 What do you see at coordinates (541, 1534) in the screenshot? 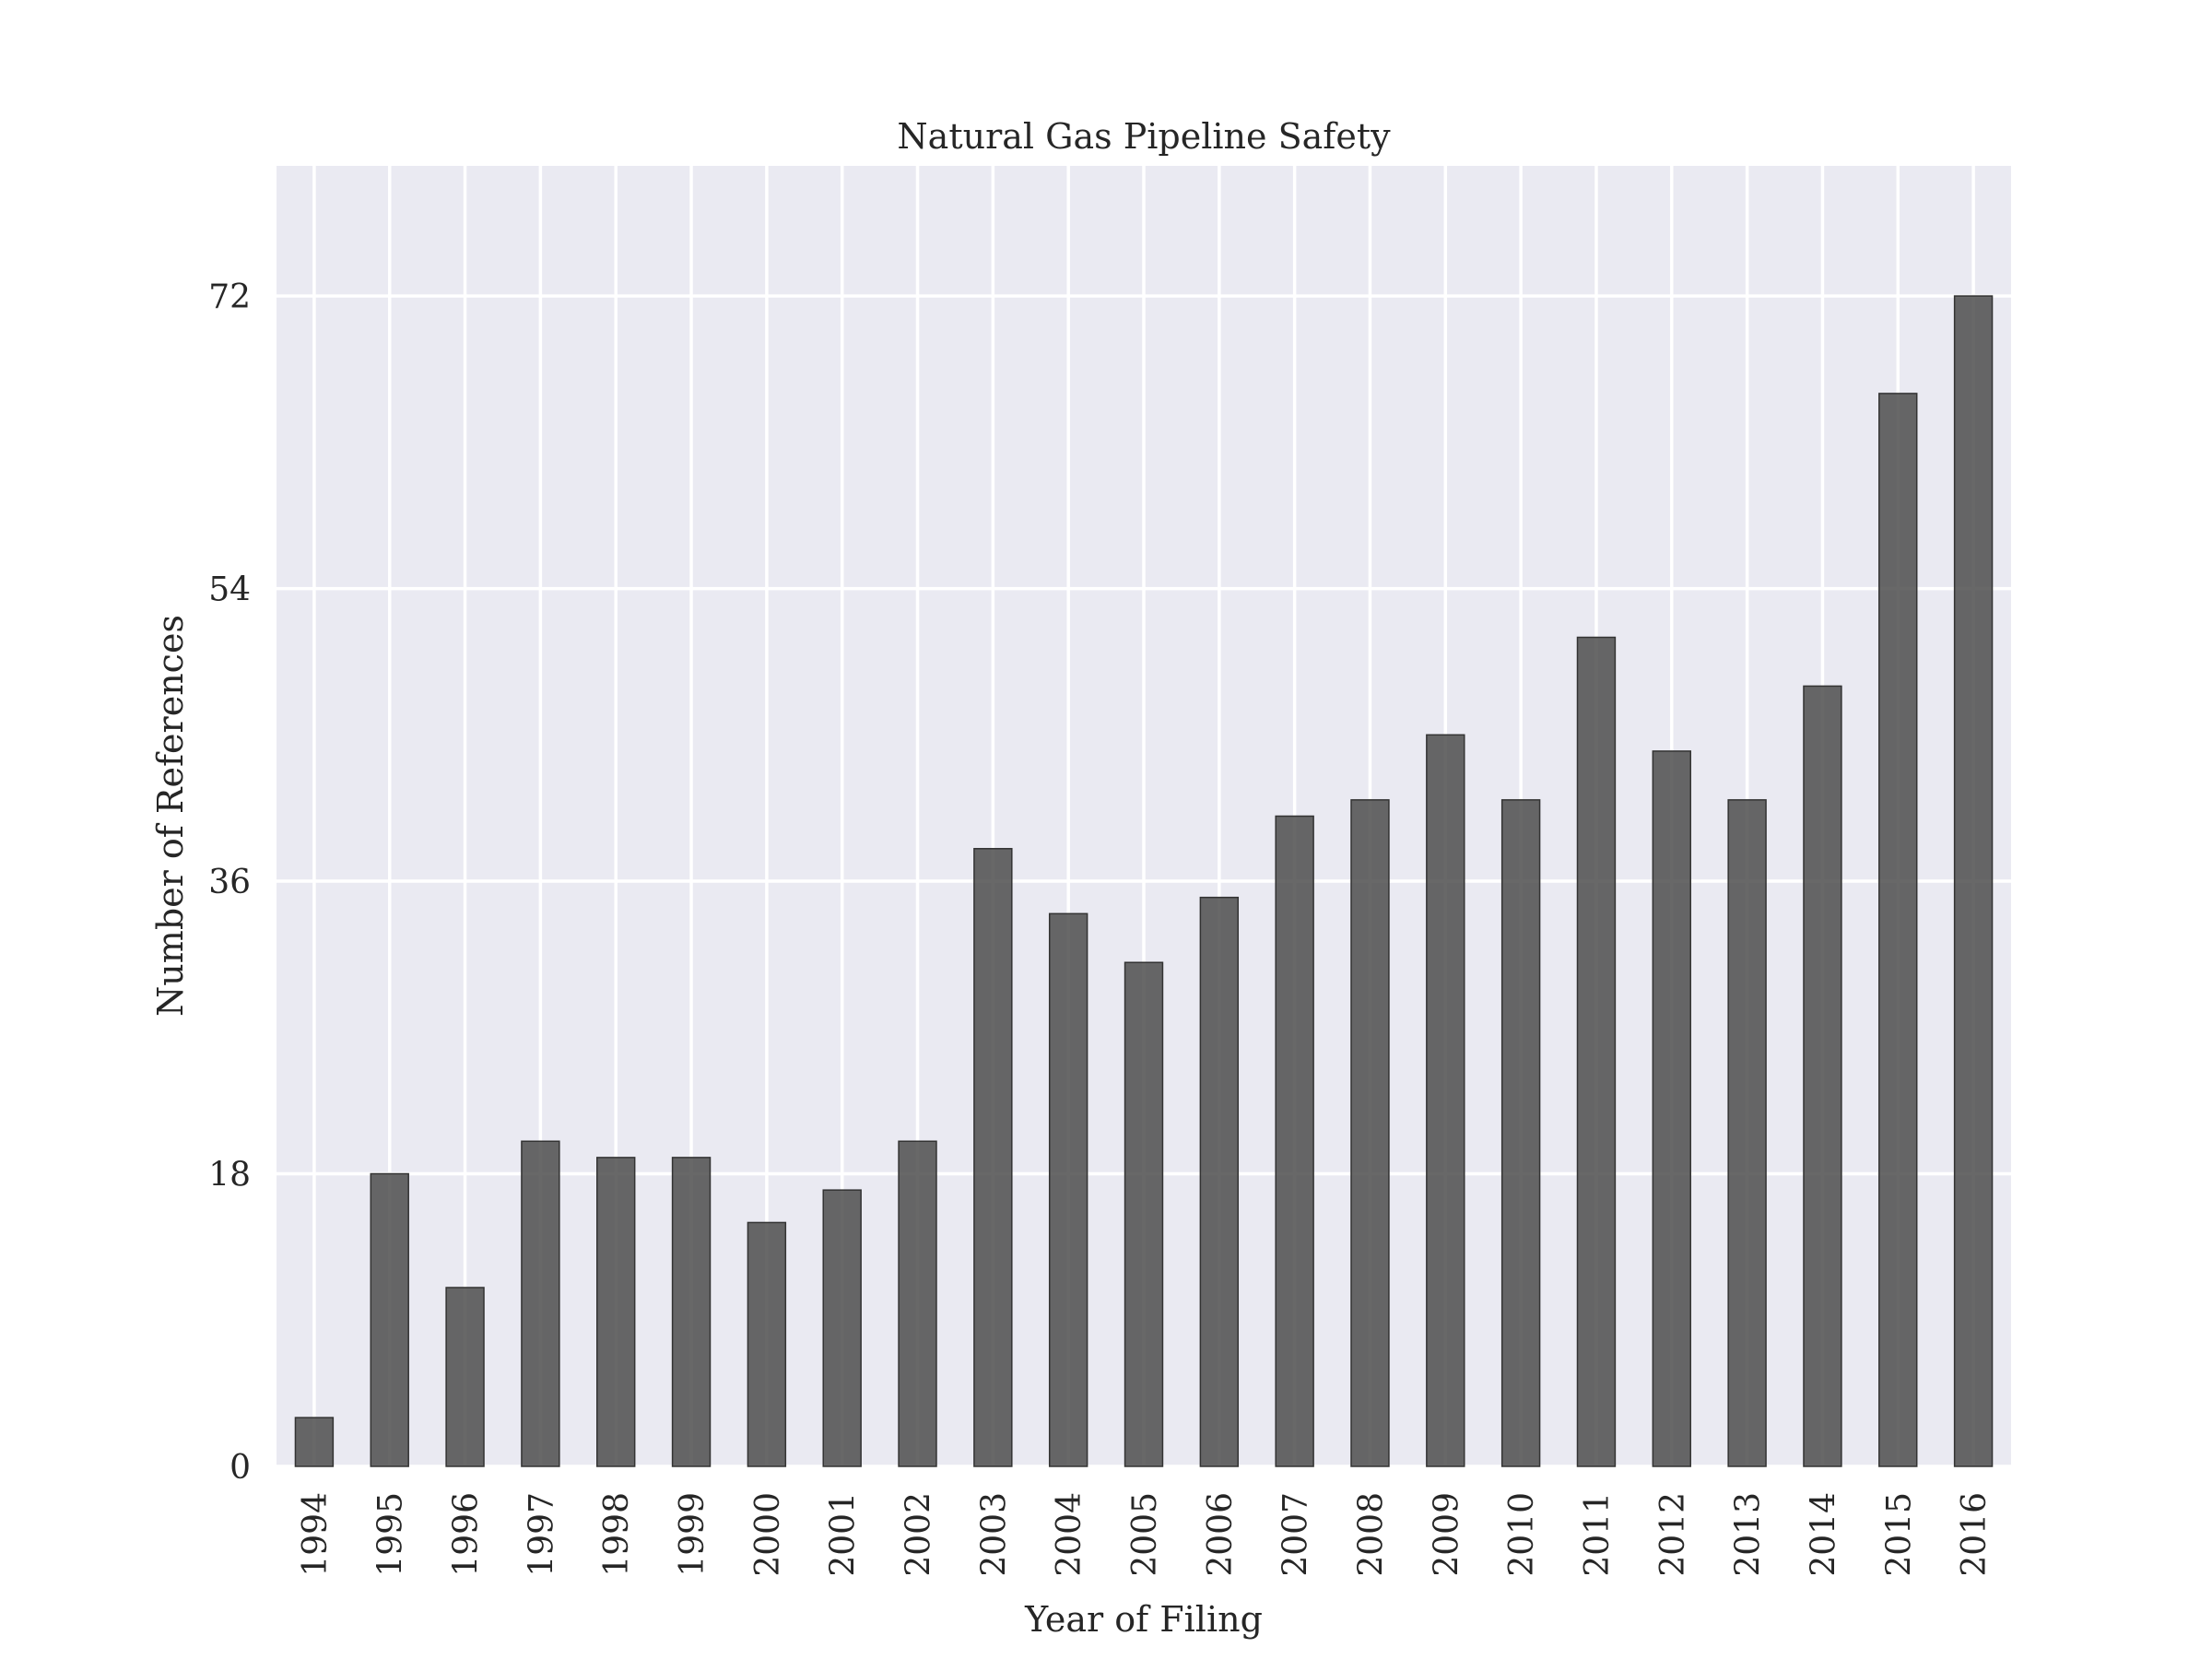
I see `x-tick-label: 1997` at bounding box center [541, 1534].